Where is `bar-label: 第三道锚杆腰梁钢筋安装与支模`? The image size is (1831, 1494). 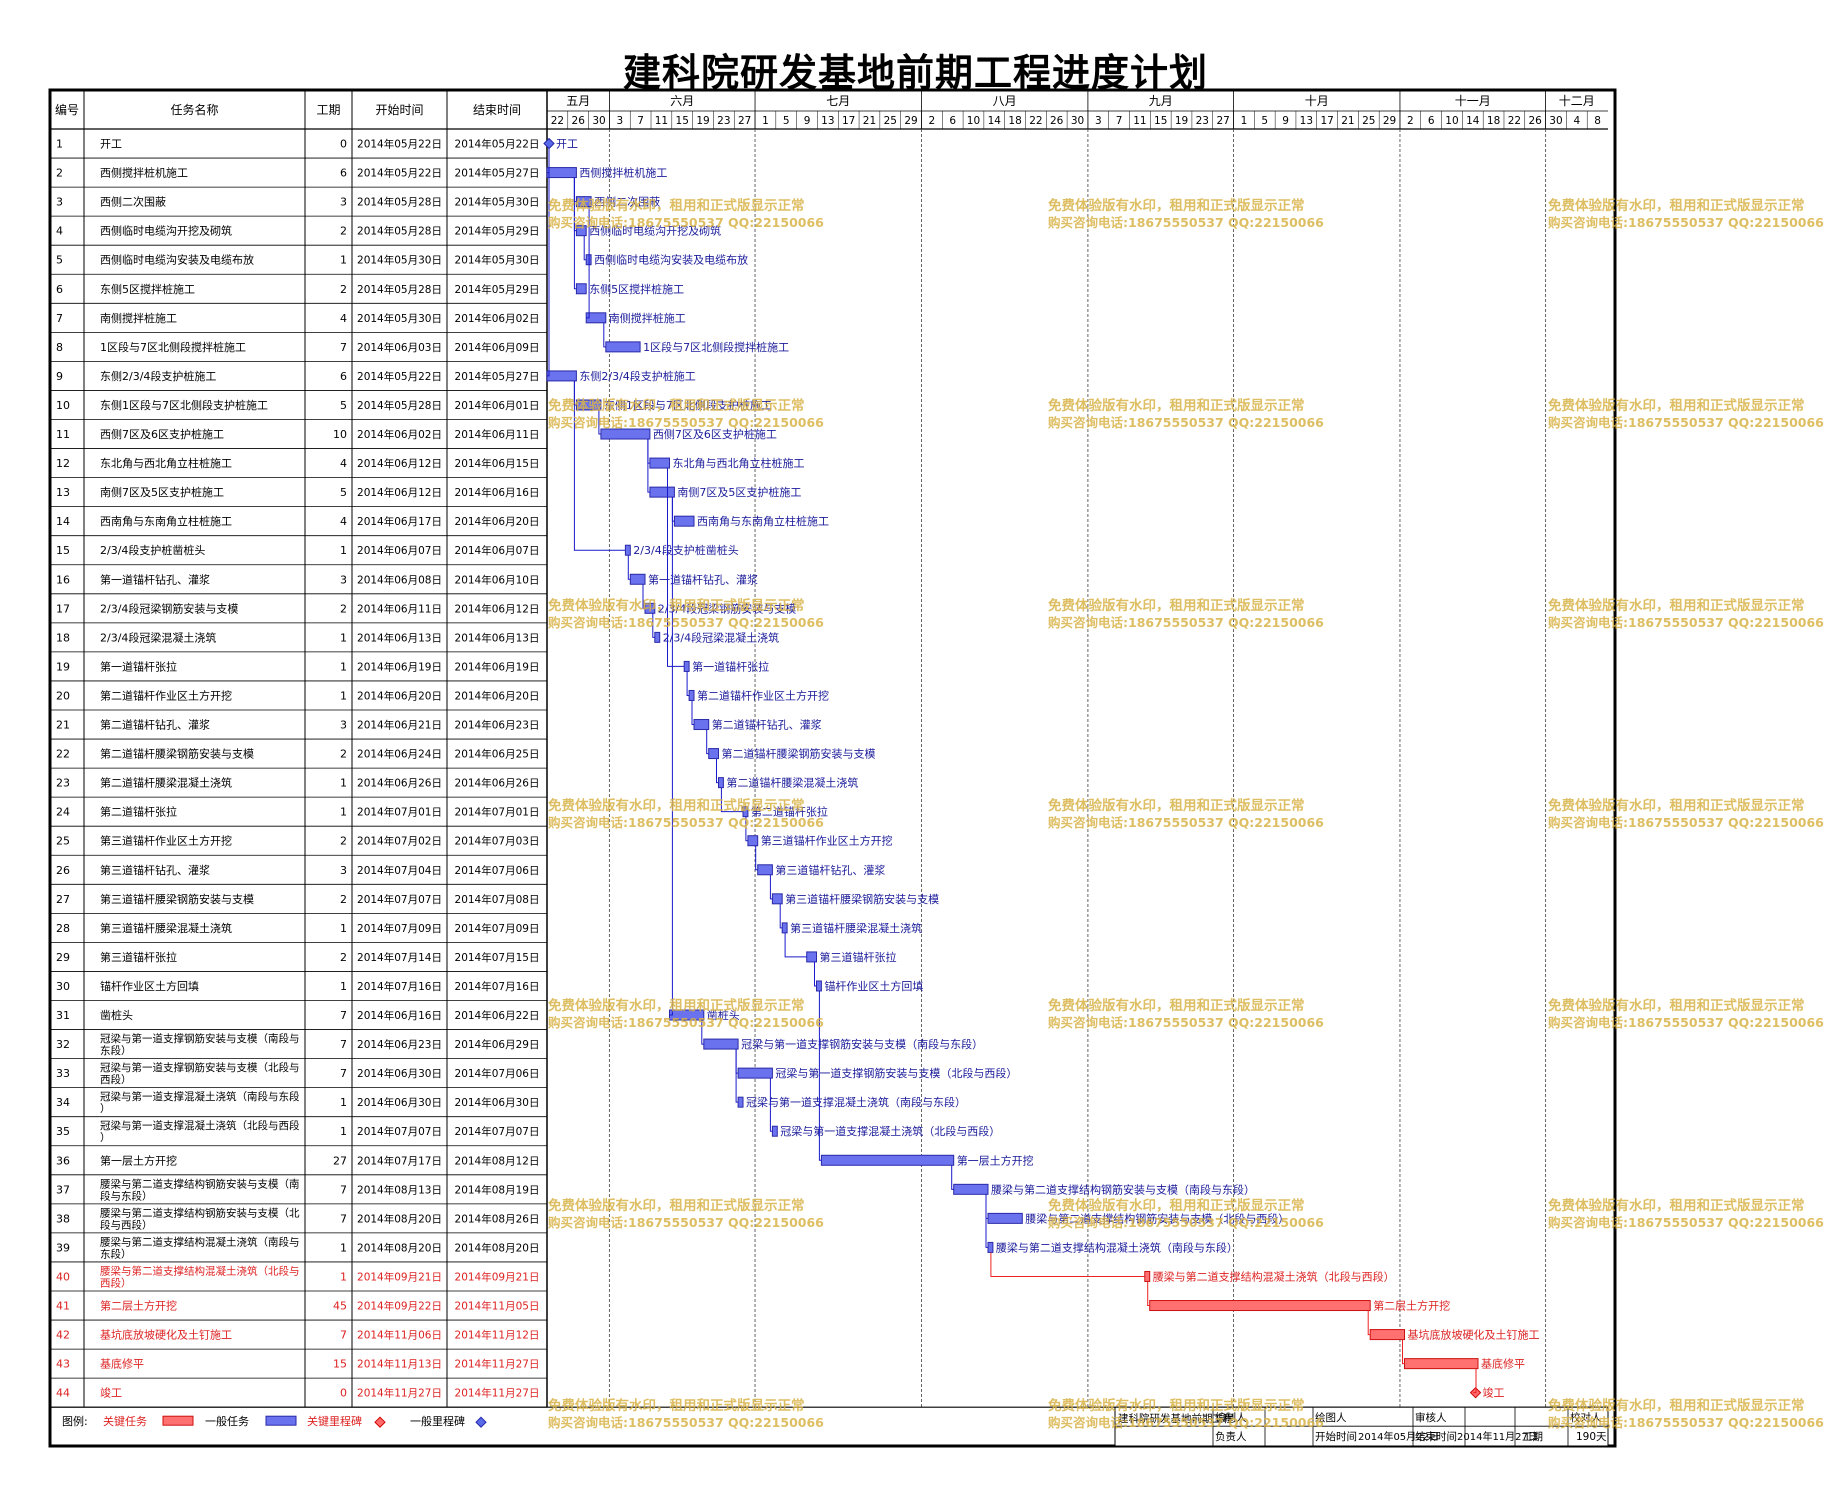 bar-label: 第三道锚杆腰梁钢筋安装与支模 is located at coordinates (862, 899).